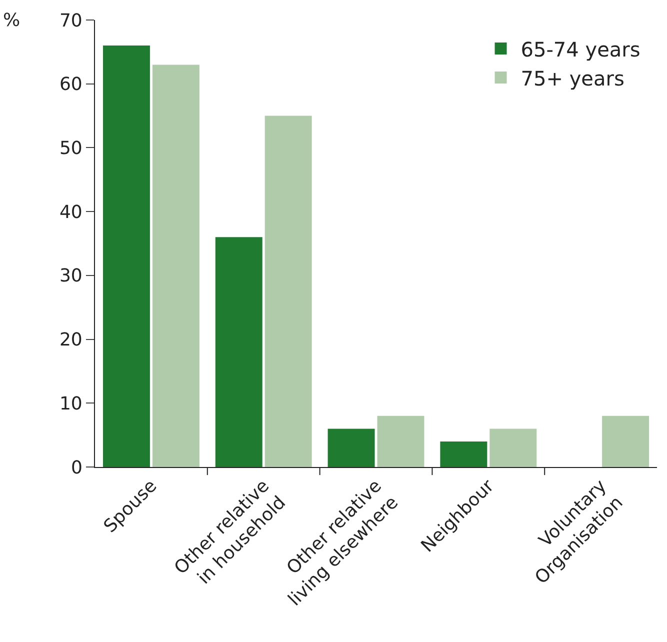 The height and width of the screenshot is (642, 667). Describe the element at coordinates (11, 20) in the screenshot. I see `y-axis-title: %` at that location.